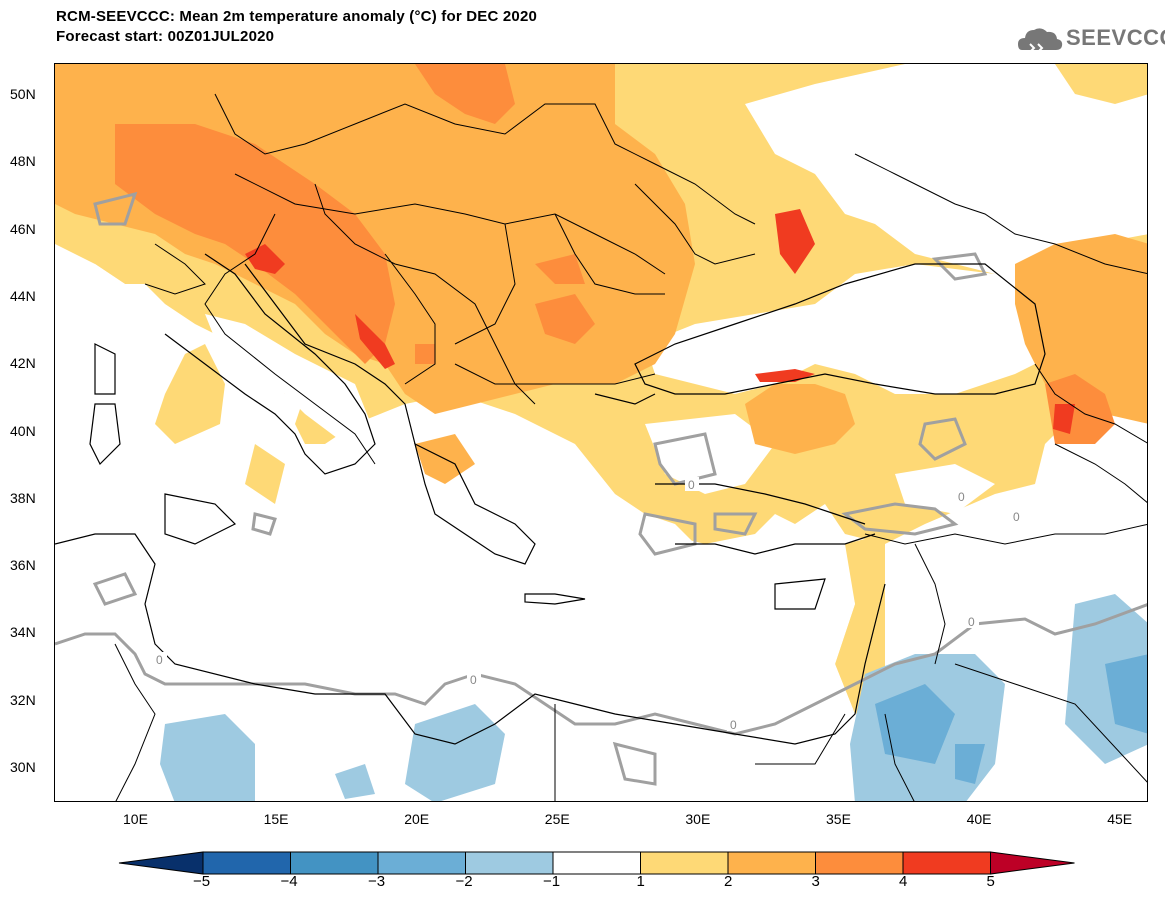 The height and width of the screenshot is (907, 1165). I want to click on latitude-label: 36N, so click(23, 565).